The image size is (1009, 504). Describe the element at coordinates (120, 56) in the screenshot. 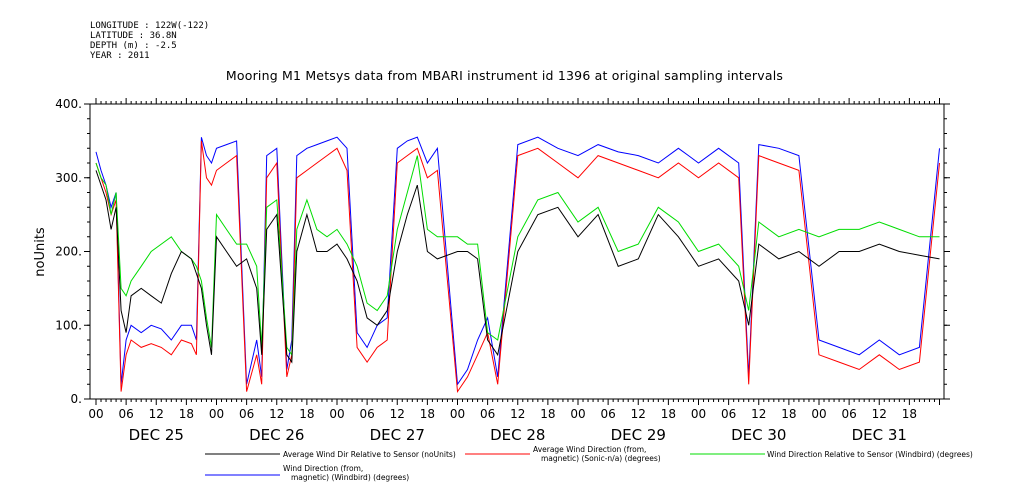

I see `year-text: YEAR : 2011` at that location.